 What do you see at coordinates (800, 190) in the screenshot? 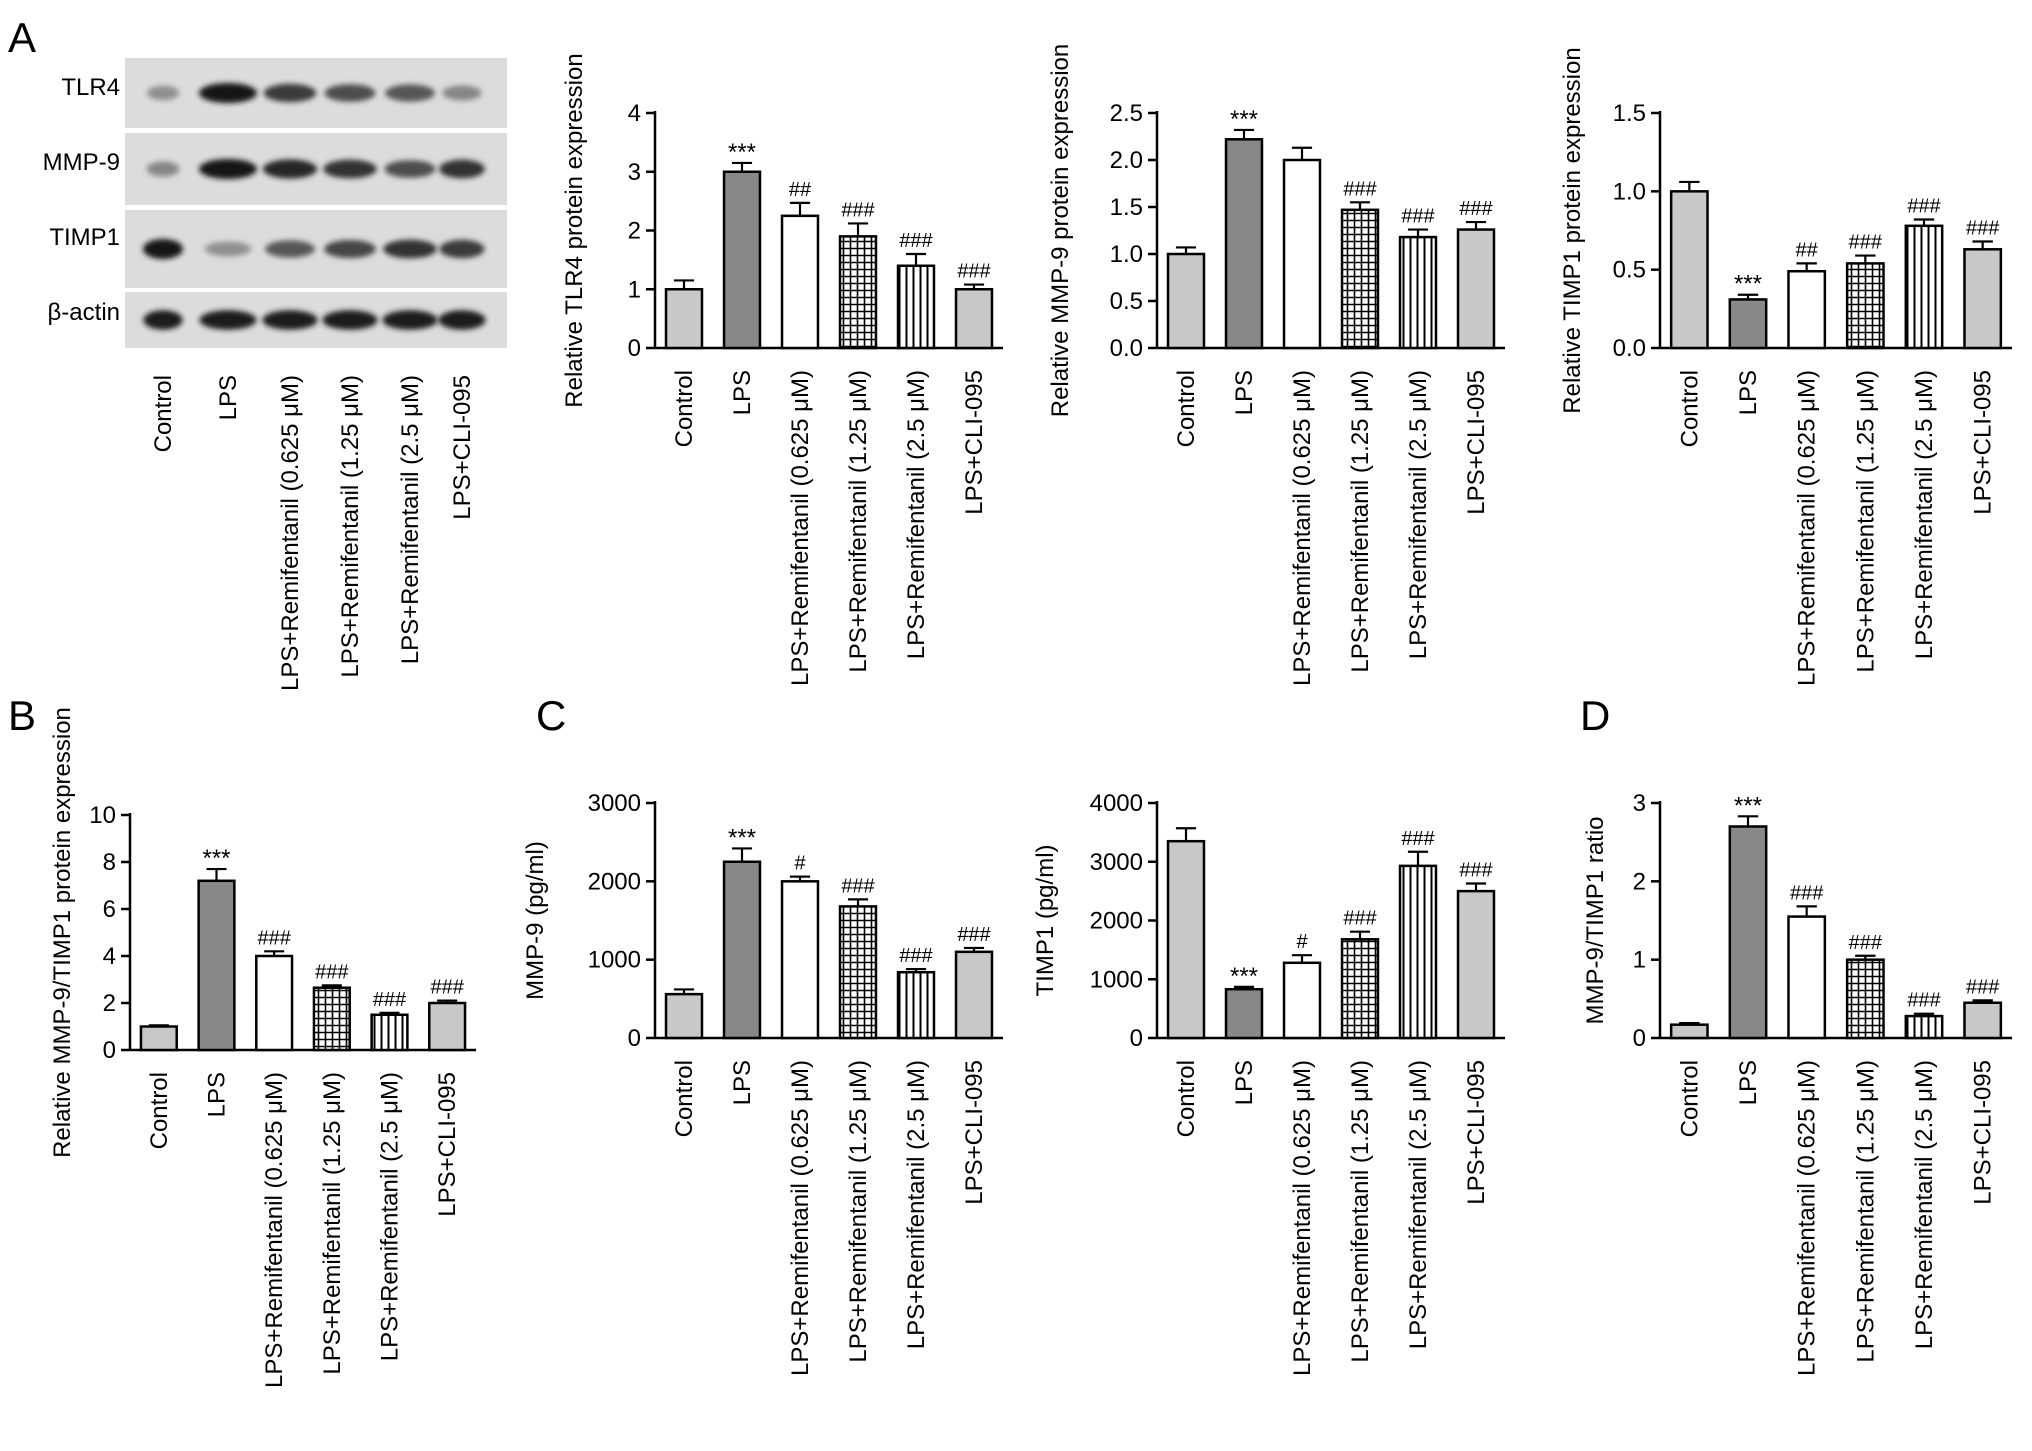
I see `significance-label: ##` at bounding box center [800, 190].